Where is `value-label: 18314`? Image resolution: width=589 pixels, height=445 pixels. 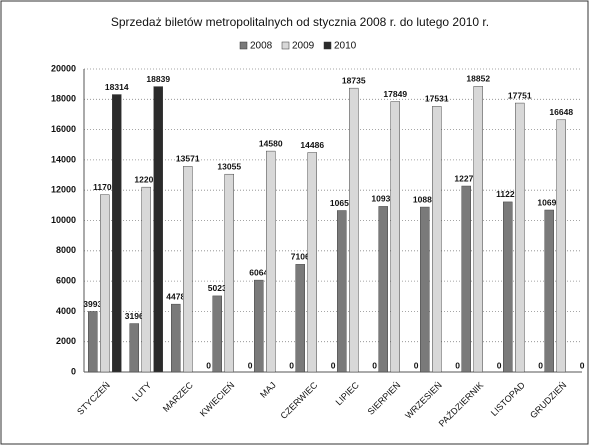 value-label: 18314 is located at coordinates (117, 87).